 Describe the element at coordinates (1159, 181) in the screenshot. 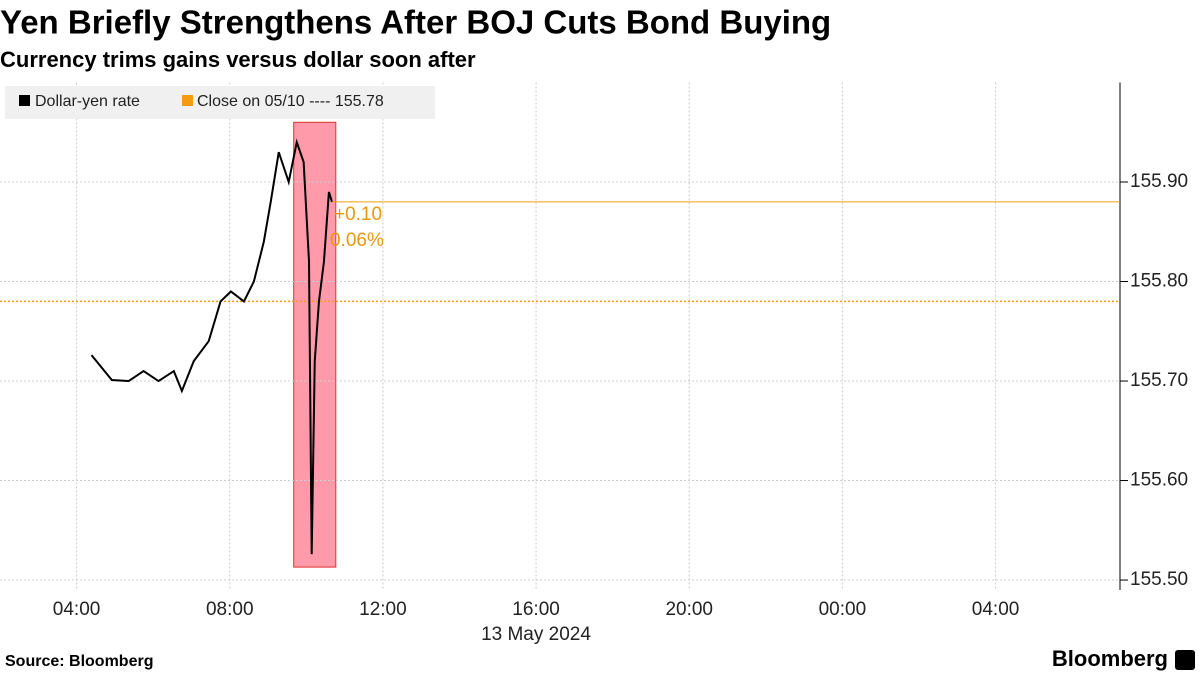

I see `y-tick-label: 155.90` at that location.